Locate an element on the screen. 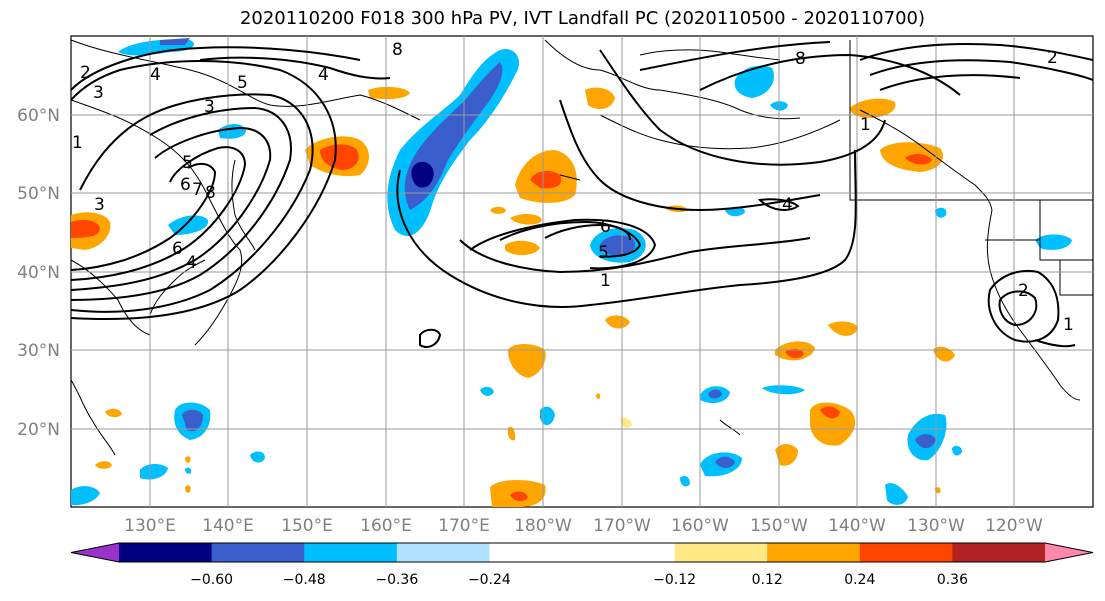 The width and height of the screenshot is (1105, 601). colorbar-tick-label: 0.12 is located at coordinates (767, 580).